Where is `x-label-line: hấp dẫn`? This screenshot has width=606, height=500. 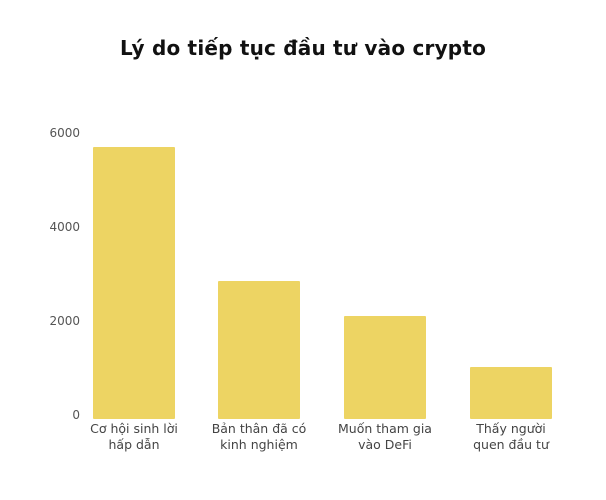
x-label-line: hấp dẫn is located at coordinates (134, 444).